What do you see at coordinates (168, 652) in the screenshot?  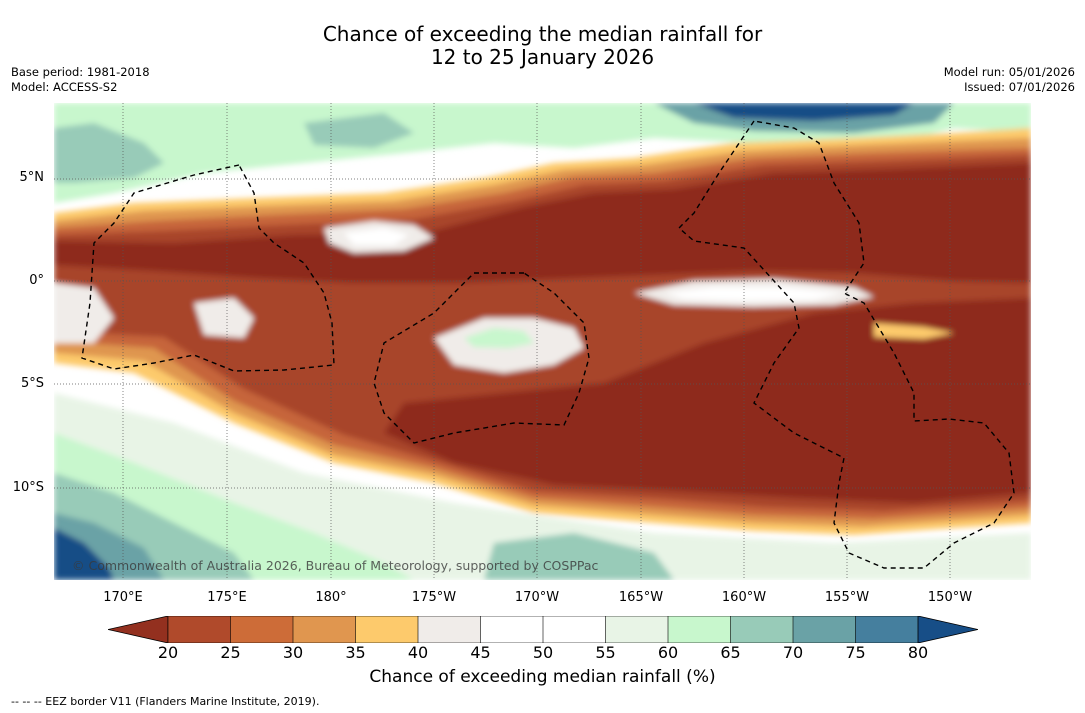 I see `colorbar-tick: 20` at bounding box center [168, 652].